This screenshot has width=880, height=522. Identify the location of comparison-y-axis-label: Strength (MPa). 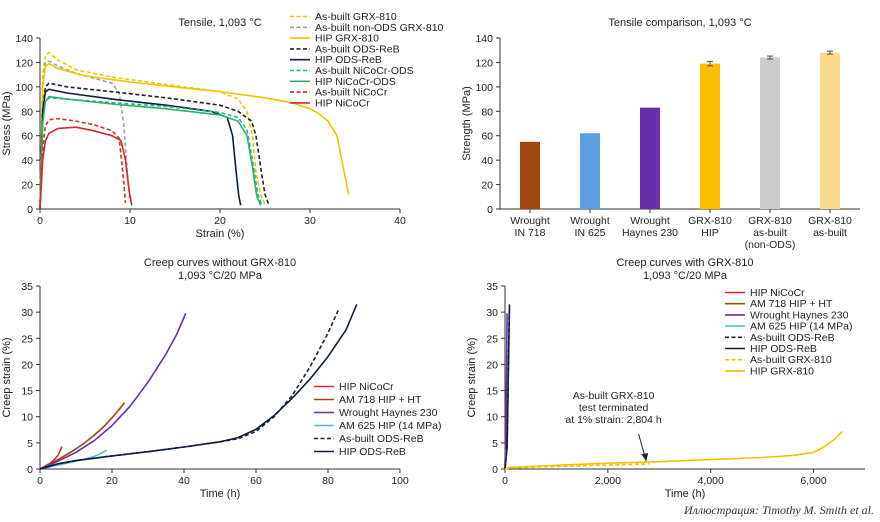
(467, 123).